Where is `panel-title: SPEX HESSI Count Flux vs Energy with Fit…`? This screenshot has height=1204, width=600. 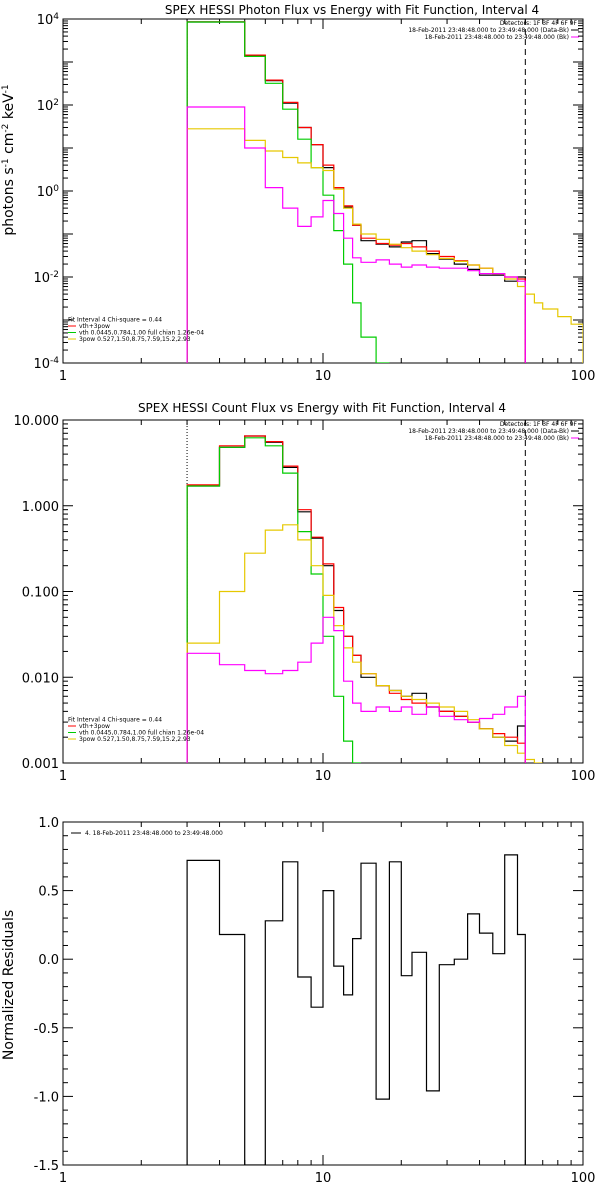 panel-title: SPEX HESSI Count Flux vs Energy with Fit… is located at coordinates (322, 408).